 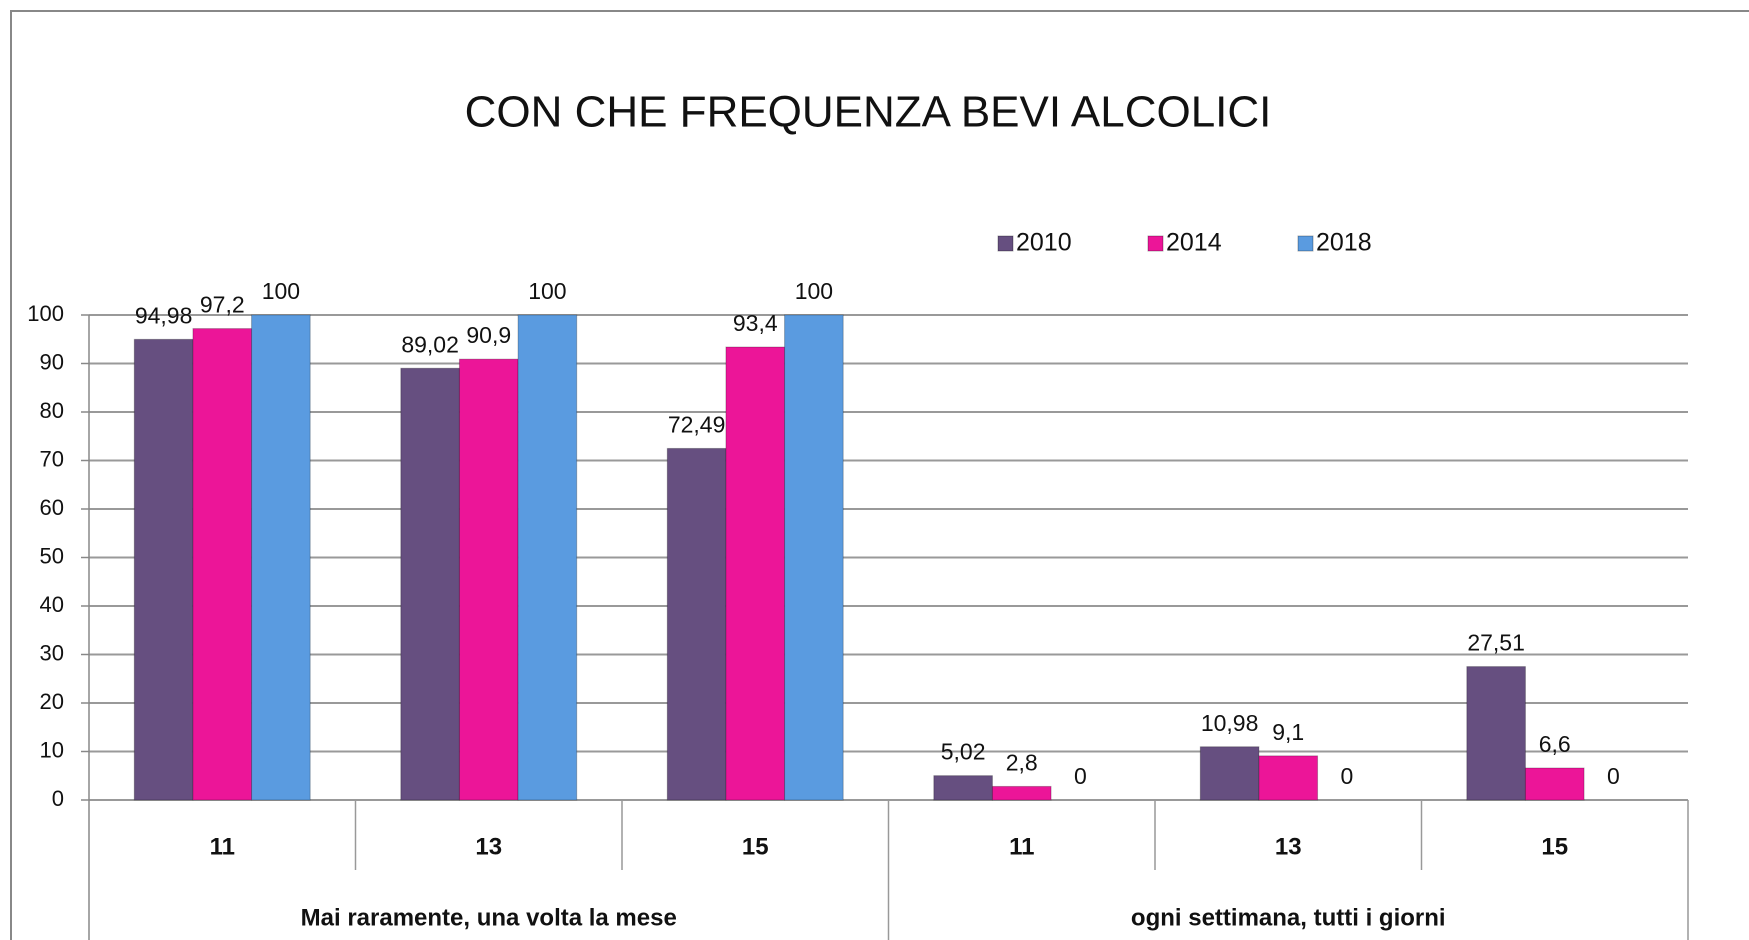 What do you see at coordinates (52, 507) in the screenshot?
I see `y-tick-label: 60` at bounding box center [52, 507].